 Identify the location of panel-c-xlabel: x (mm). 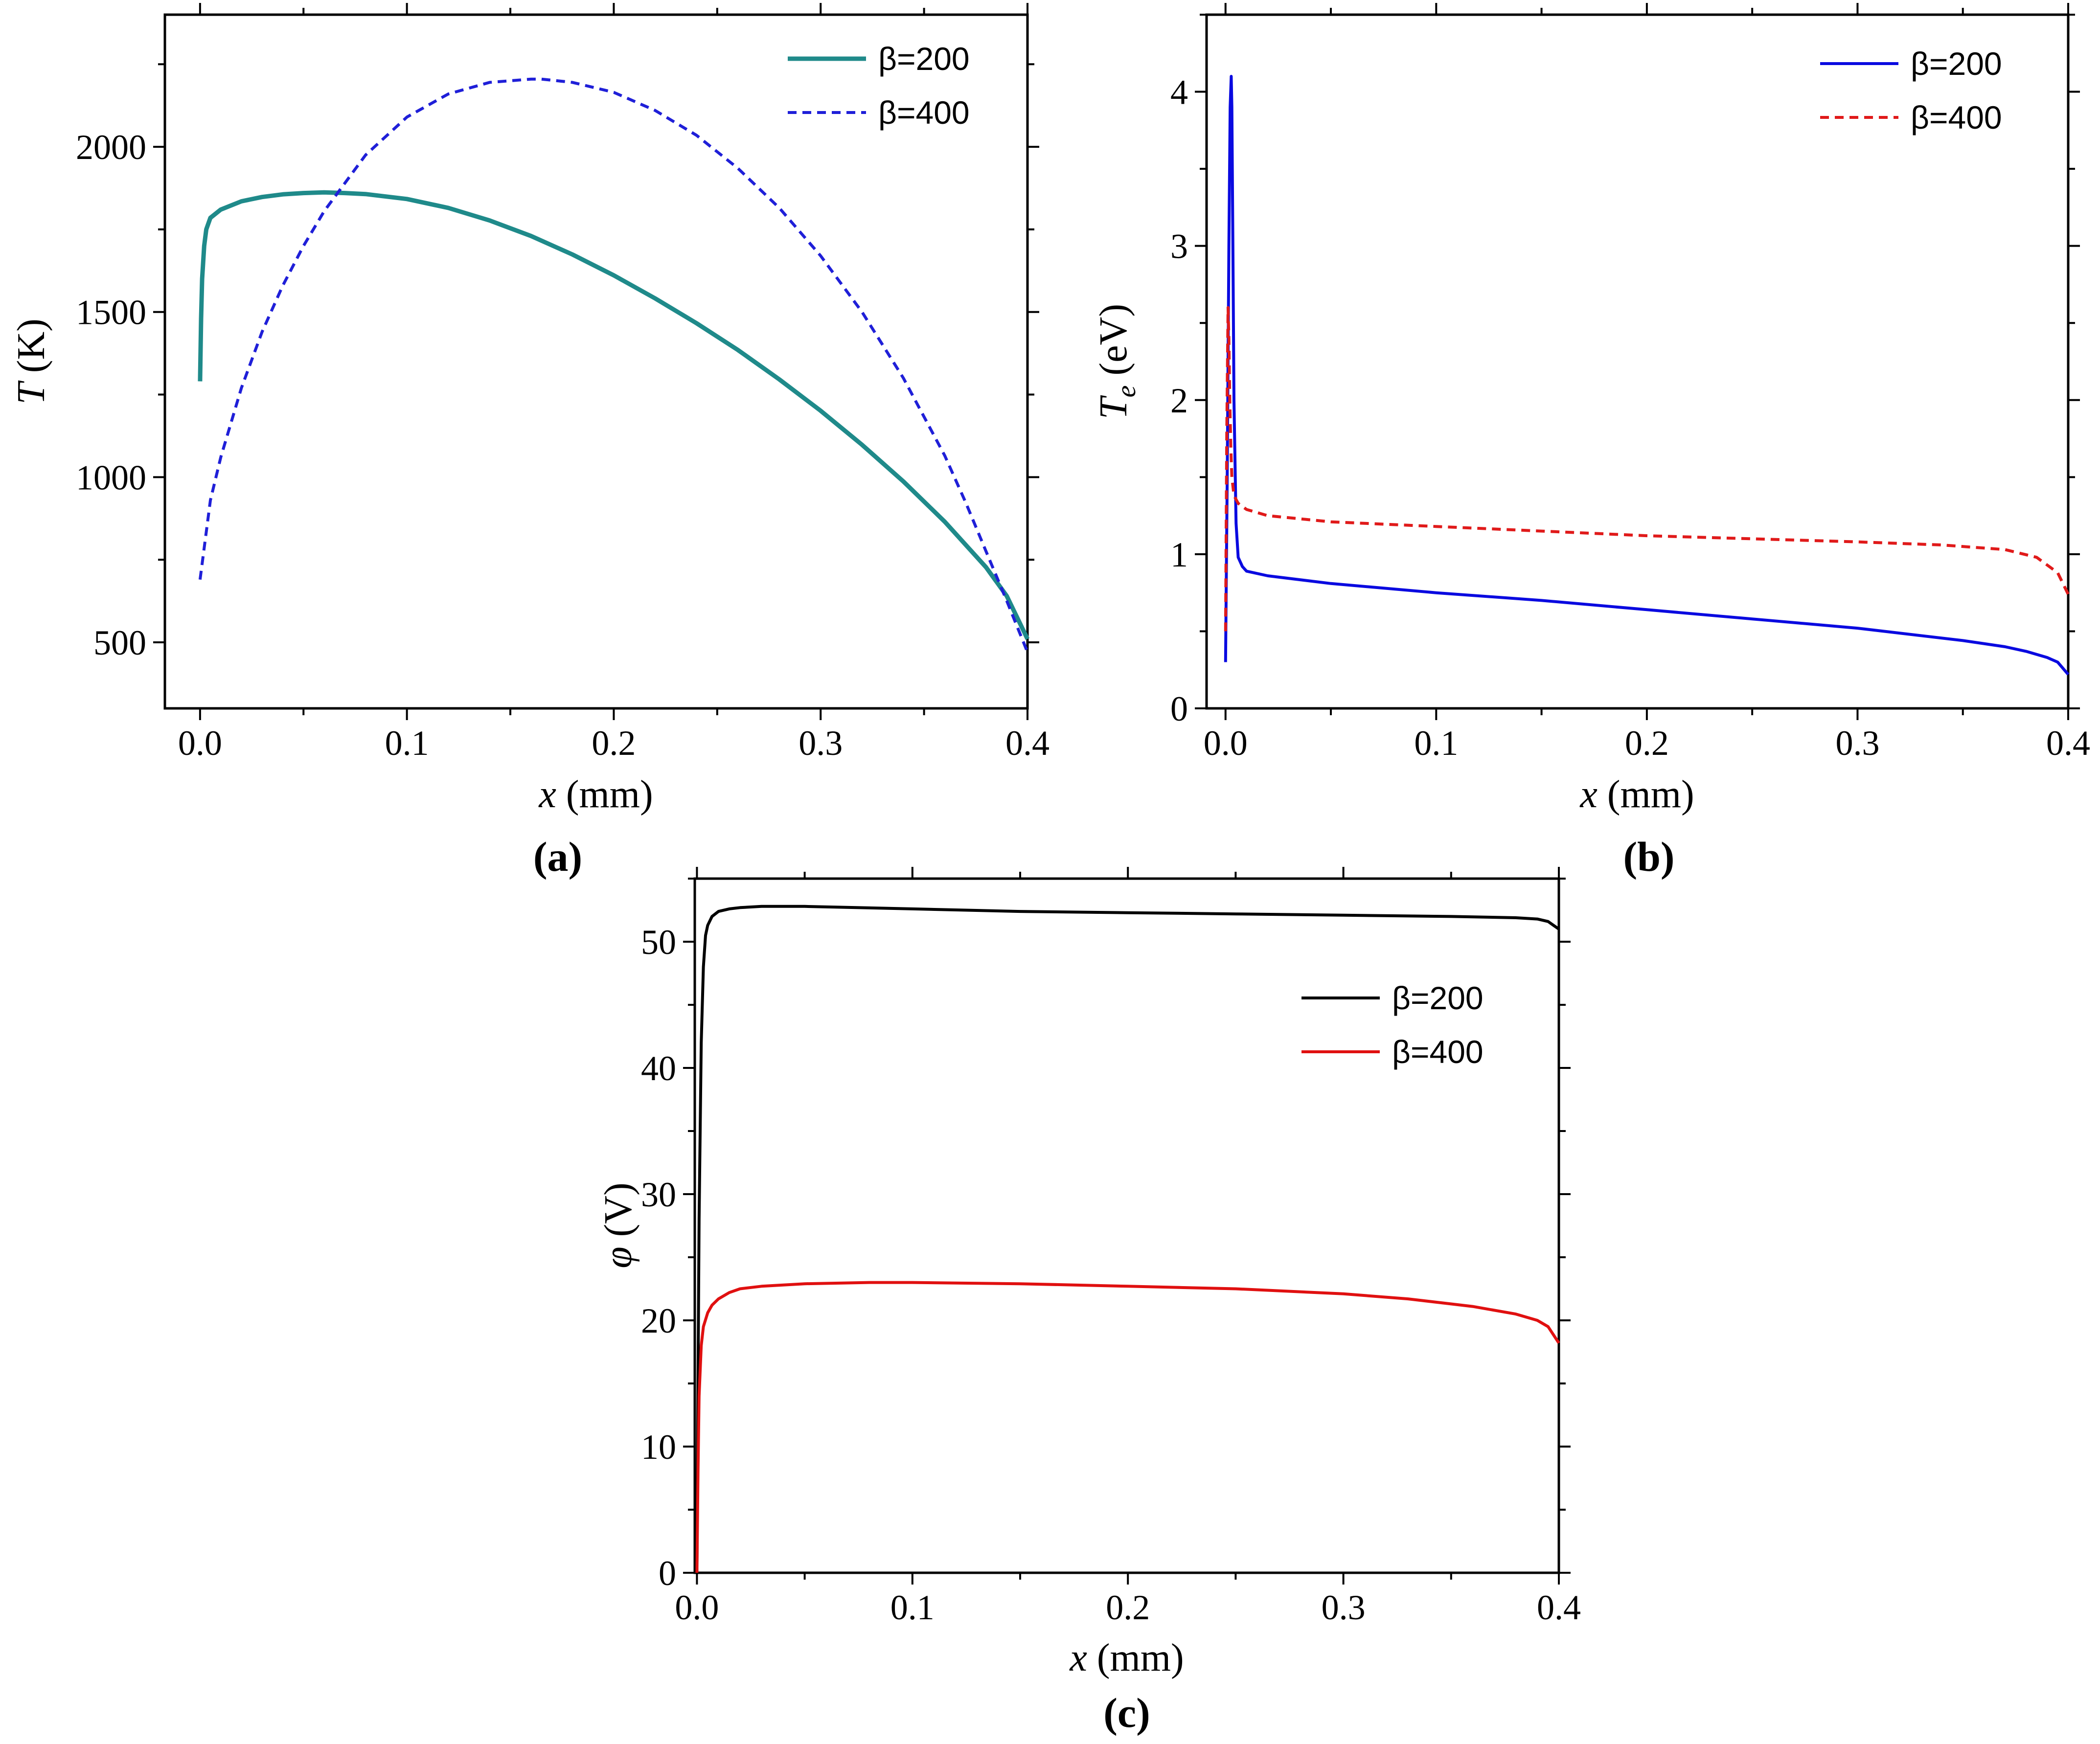
(1126, 1657).